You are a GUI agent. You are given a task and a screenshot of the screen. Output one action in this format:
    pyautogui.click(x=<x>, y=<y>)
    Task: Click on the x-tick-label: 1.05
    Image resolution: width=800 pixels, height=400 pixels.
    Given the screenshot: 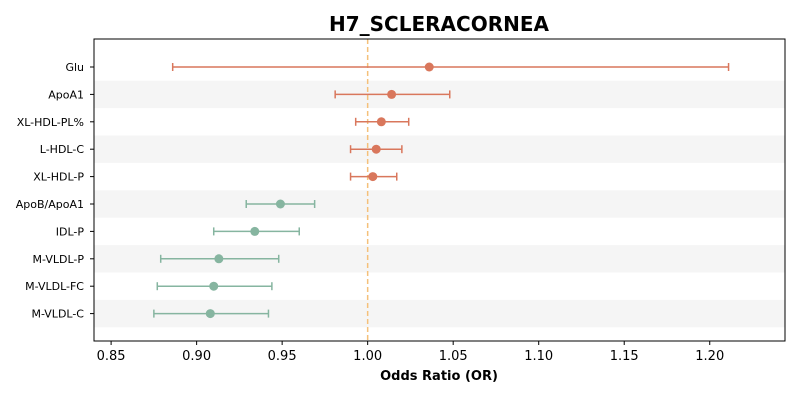 What is the action you would take?
    pyautogui.click(x=453, y=356)
    